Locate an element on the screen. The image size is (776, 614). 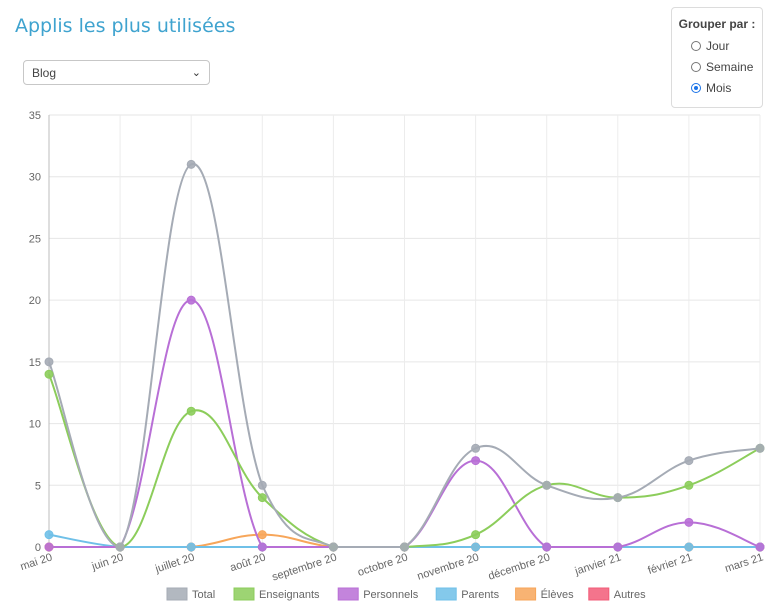
y-tick-label: 10 is located at coordinates (35, 425).